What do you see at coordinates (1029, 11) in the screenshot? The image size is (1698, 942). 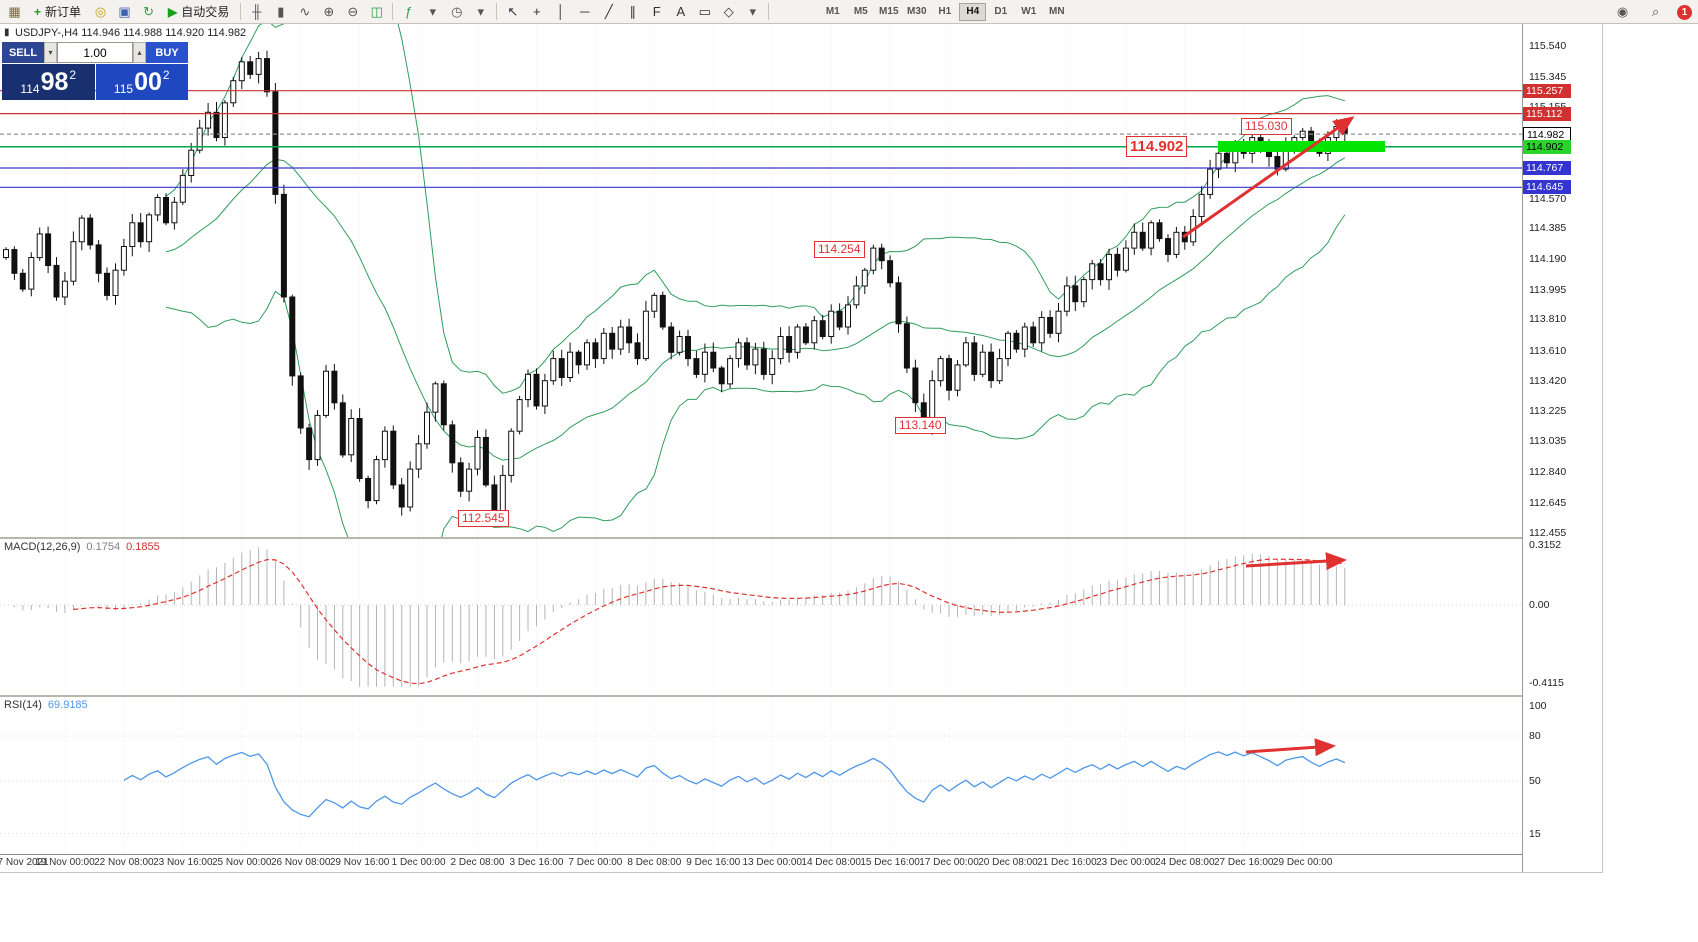 I see `timeframe-w1: W1` at bounding box center [1029, 11].